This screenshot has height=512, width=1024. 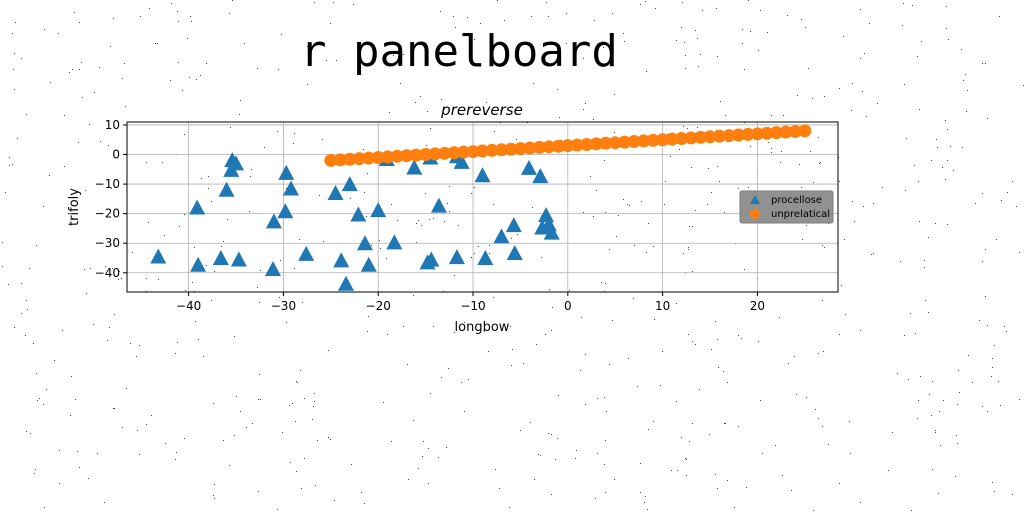 What do you see at coordinates (786, 207) in the screenshot?
I see `legend: procellose unprelatical` at bounding box center [786, 207].